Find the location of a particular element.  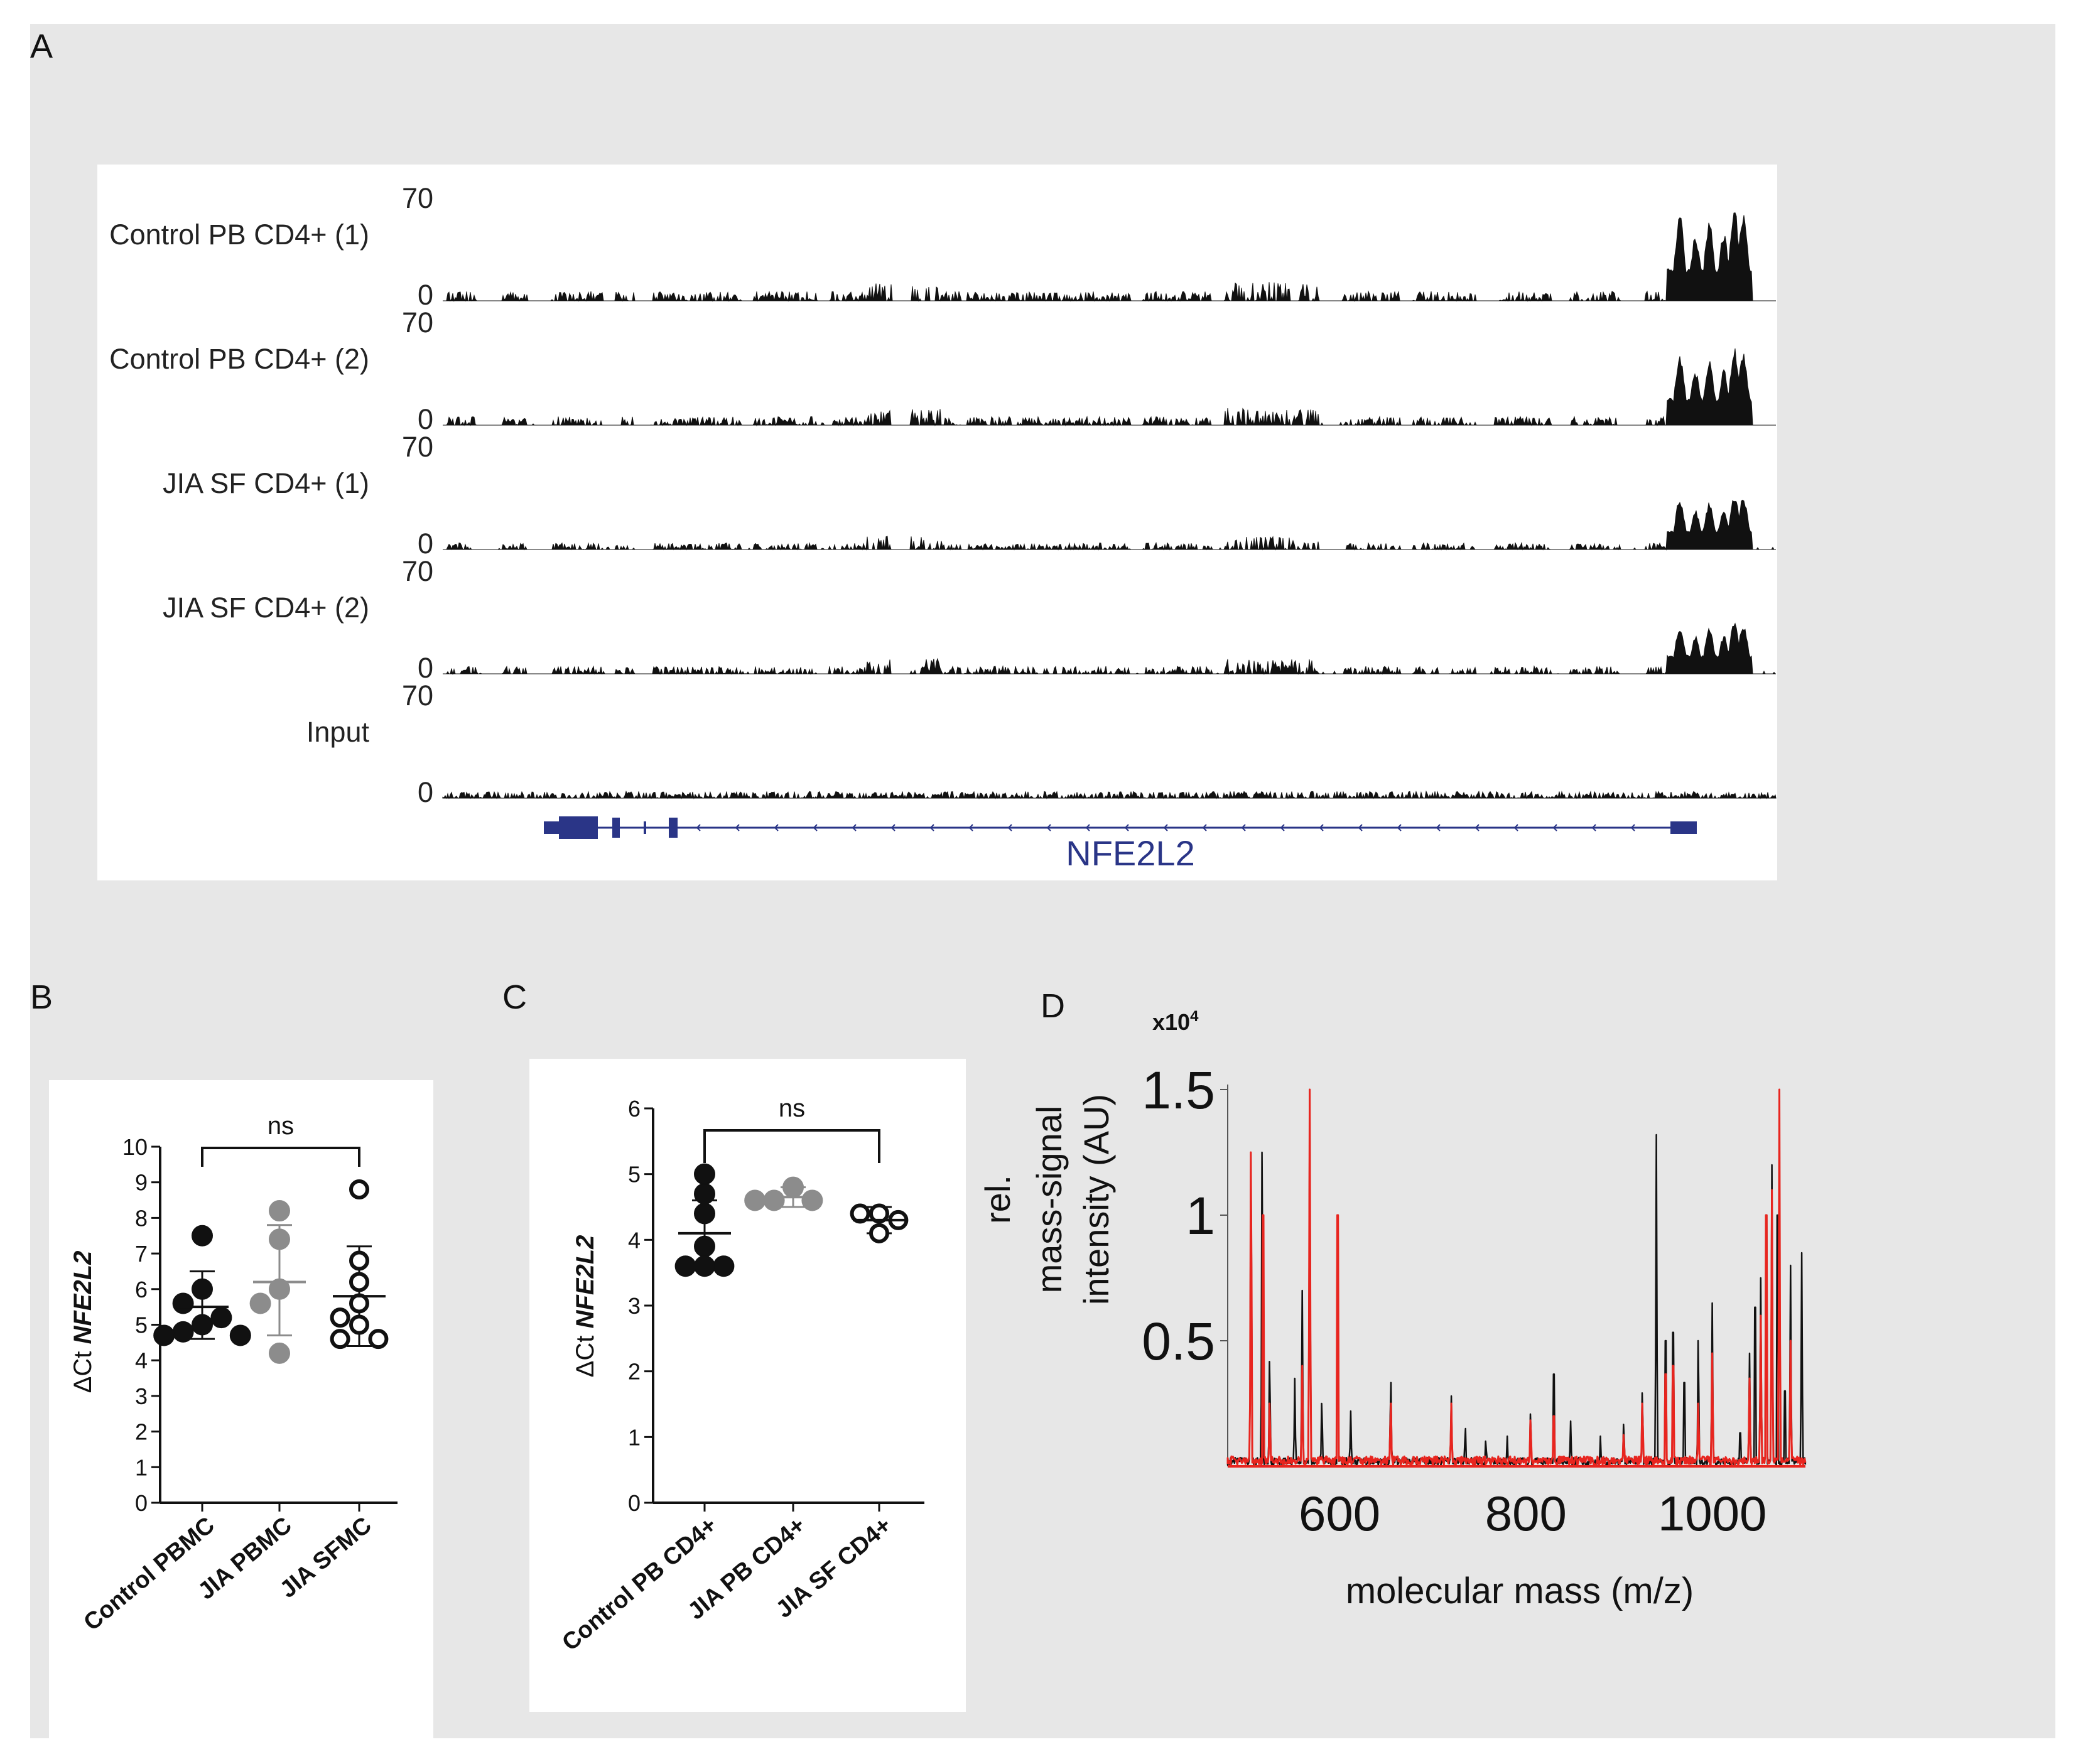

y-tick-label: 7 is located at coordinates (141, 1254).